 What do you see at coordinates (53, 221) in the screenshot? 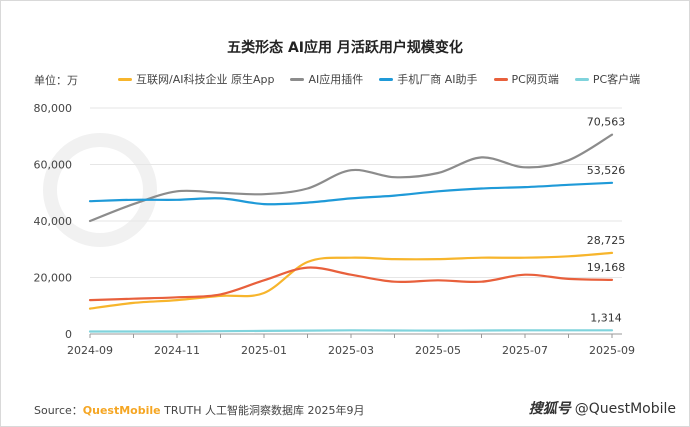
I see `y-tick-label: 40,000` at bounding box center [53, 221].